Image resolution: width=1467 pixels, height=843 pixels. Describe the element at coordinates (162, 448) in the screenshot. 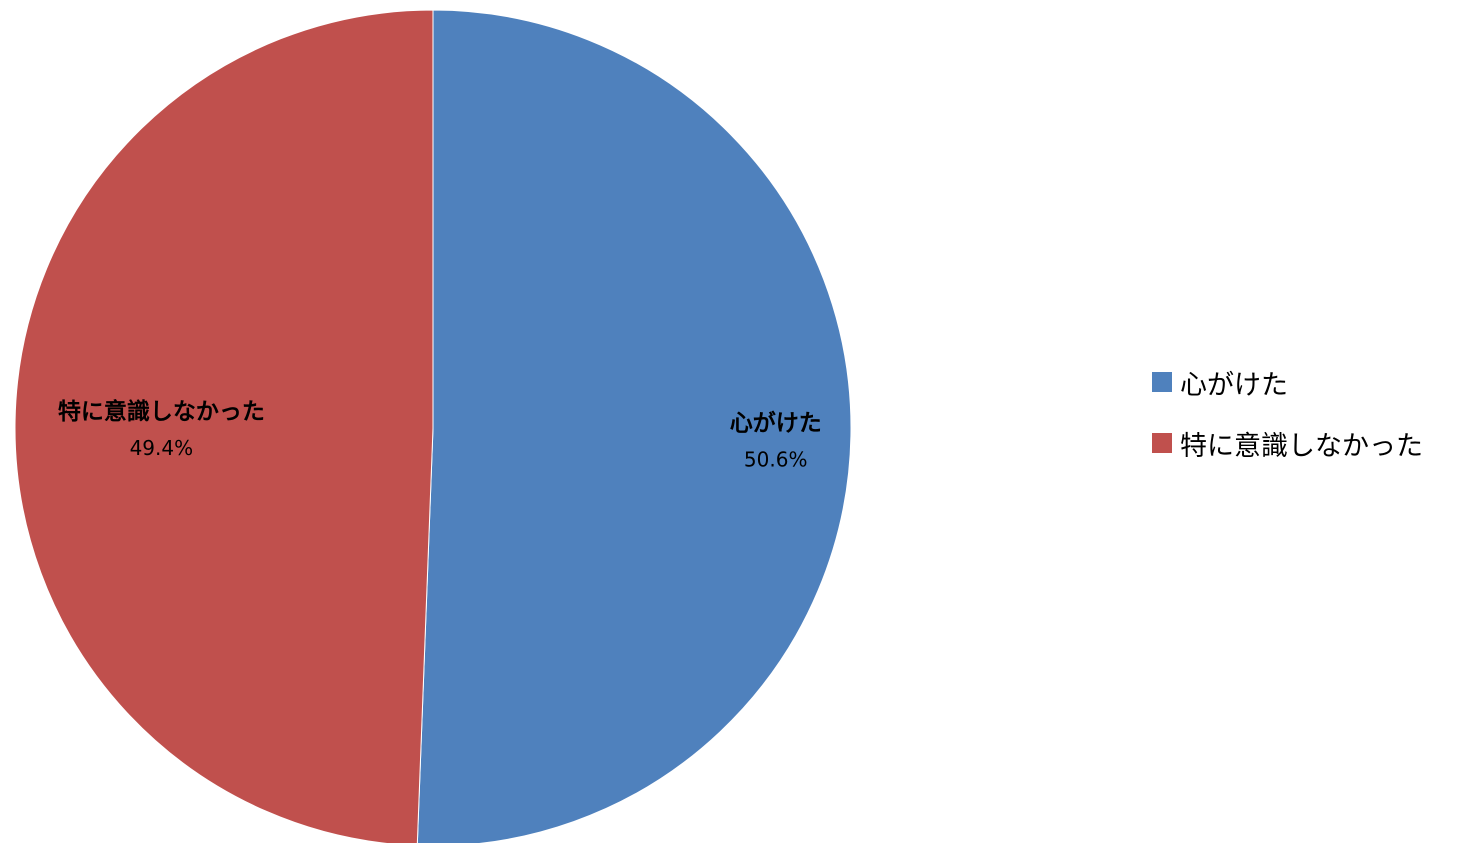

I see `data-label-value-tokuni-ishiki-shinakatta: 49.4%` at that location.